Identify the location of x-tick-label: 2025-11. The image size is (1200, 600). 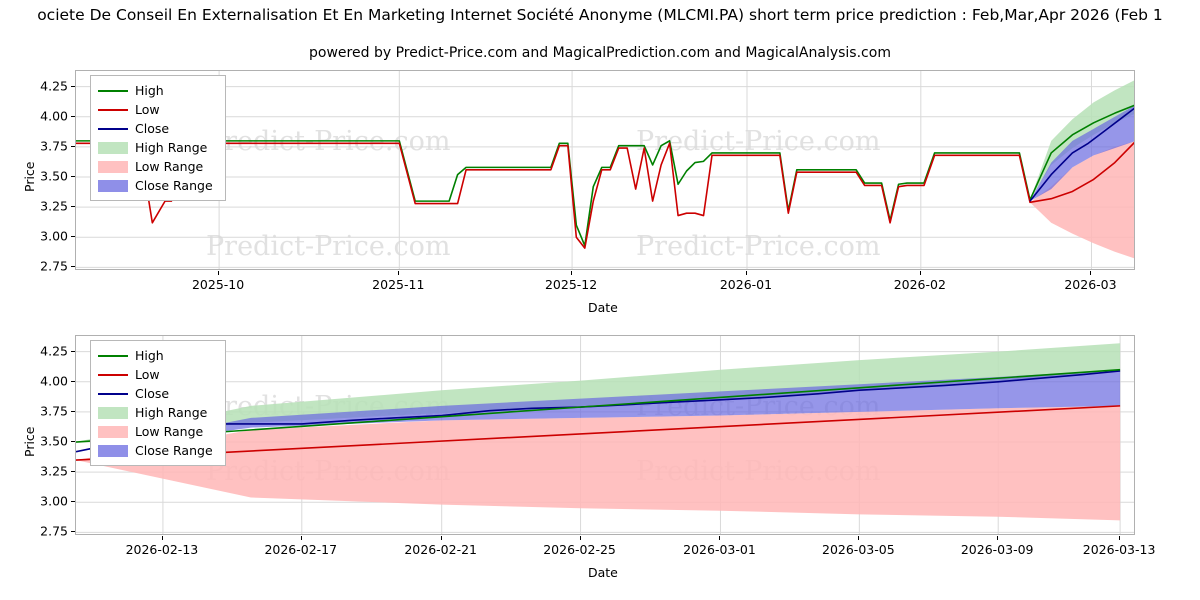
(398, 284).